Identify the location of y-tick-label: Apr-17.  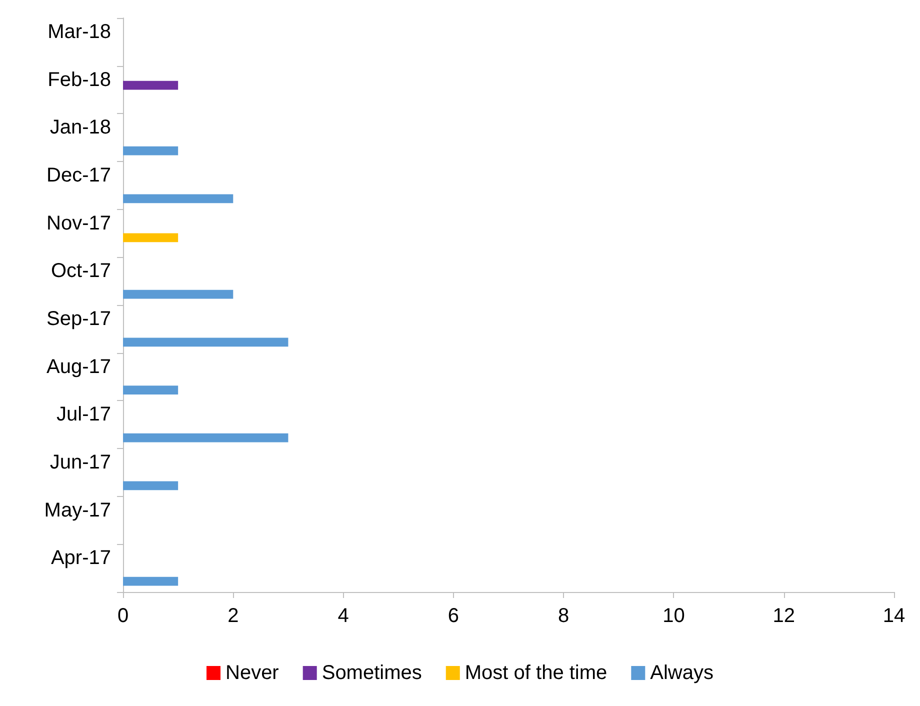
(80, 558).